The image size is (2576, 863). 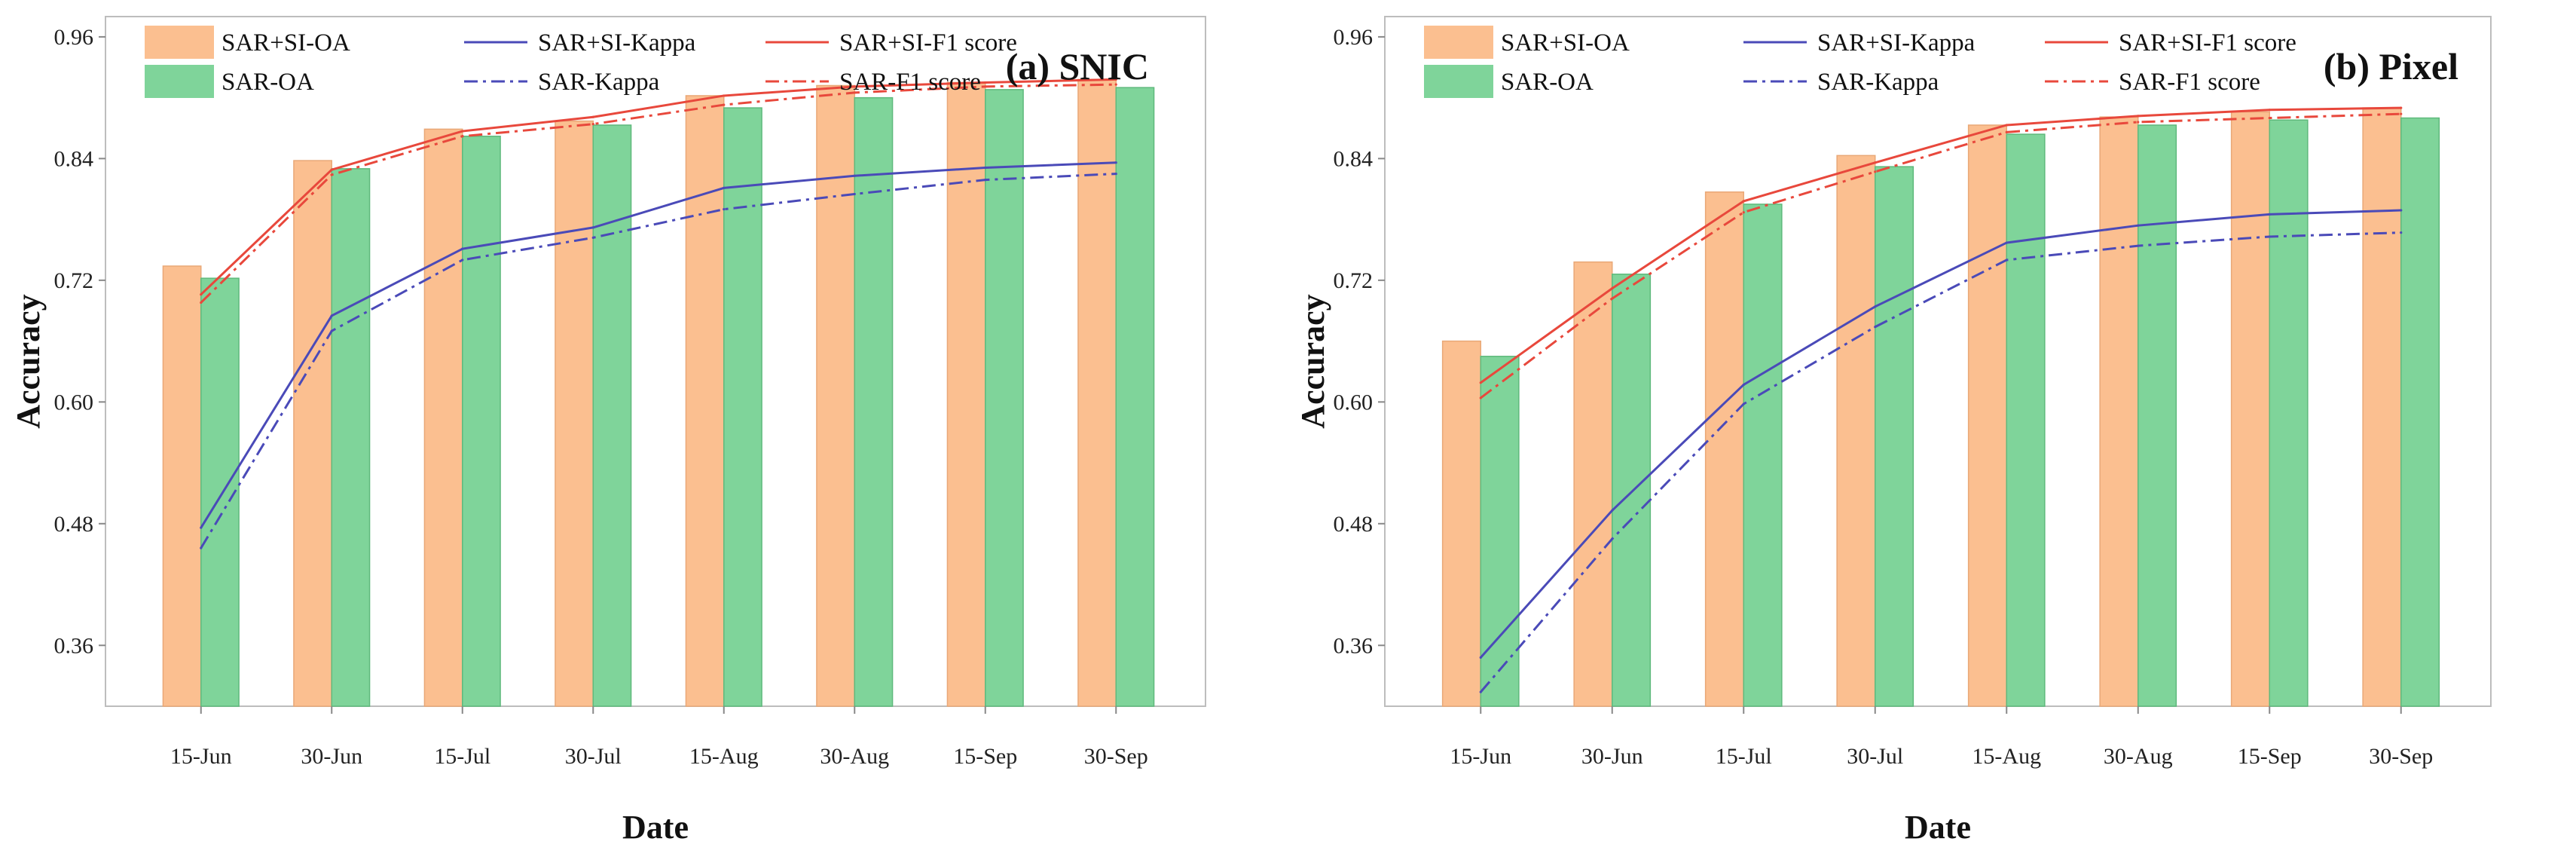 I want to click on point-sar-kappa-30-aug, so click(x=854, y=194).